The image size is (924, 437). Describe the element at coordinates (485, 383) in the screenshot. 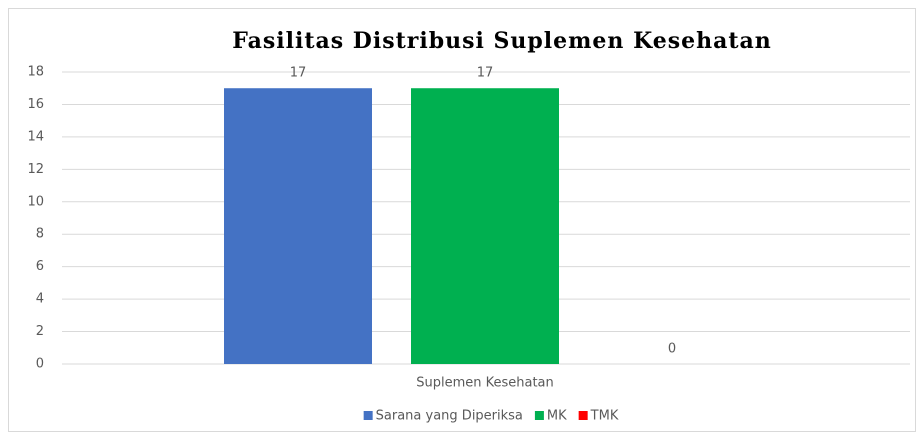

I see `x-tick-label: Suplemen Kesehatan` at that location.